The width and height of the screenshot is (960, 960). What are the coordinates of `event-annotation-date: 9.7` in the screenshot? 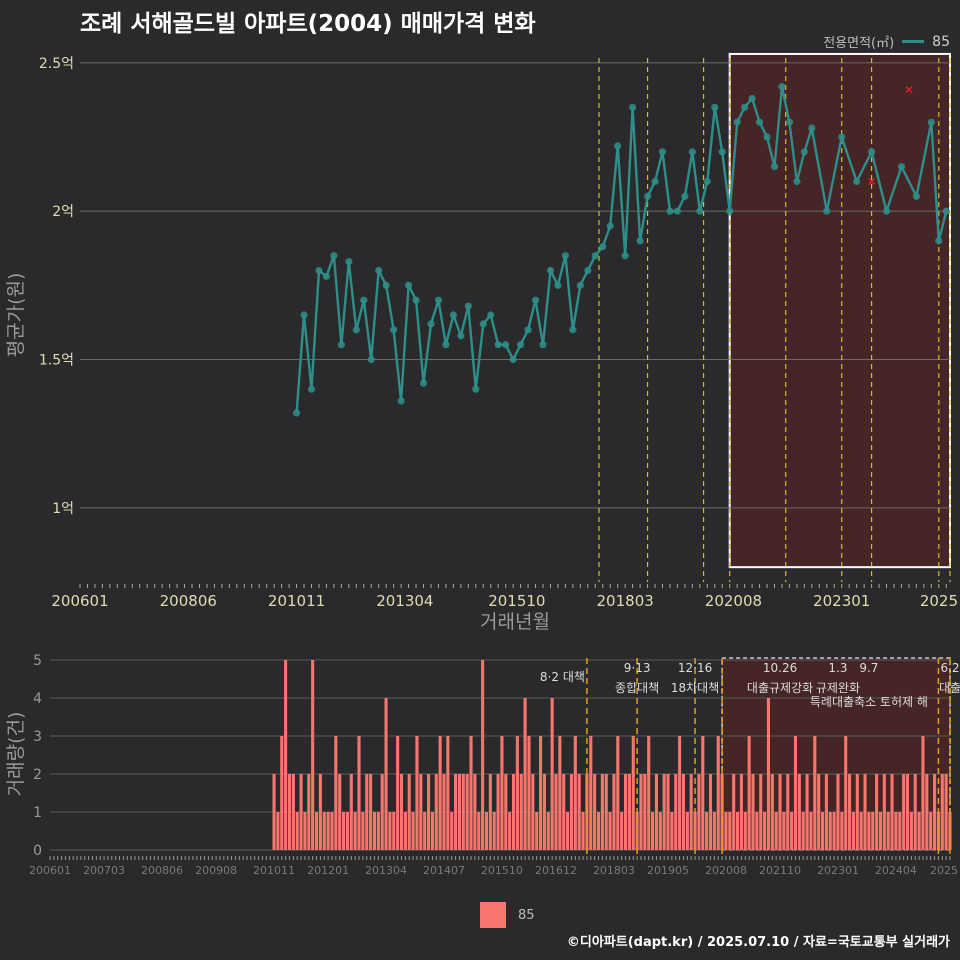 It's located at (868, 668).